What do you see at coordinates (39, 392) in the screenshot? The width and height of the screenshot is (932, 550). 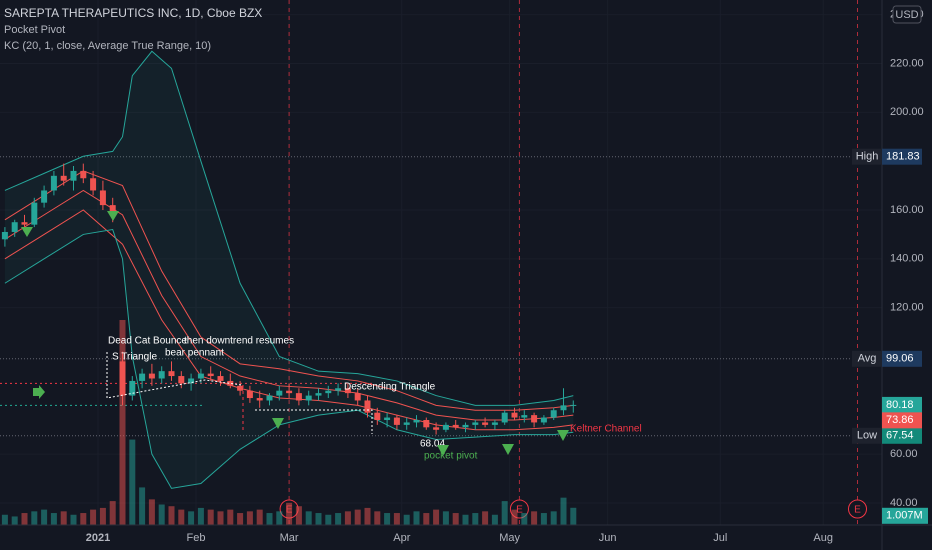 I see `signal-arrow` at bounding box center [39, 392].